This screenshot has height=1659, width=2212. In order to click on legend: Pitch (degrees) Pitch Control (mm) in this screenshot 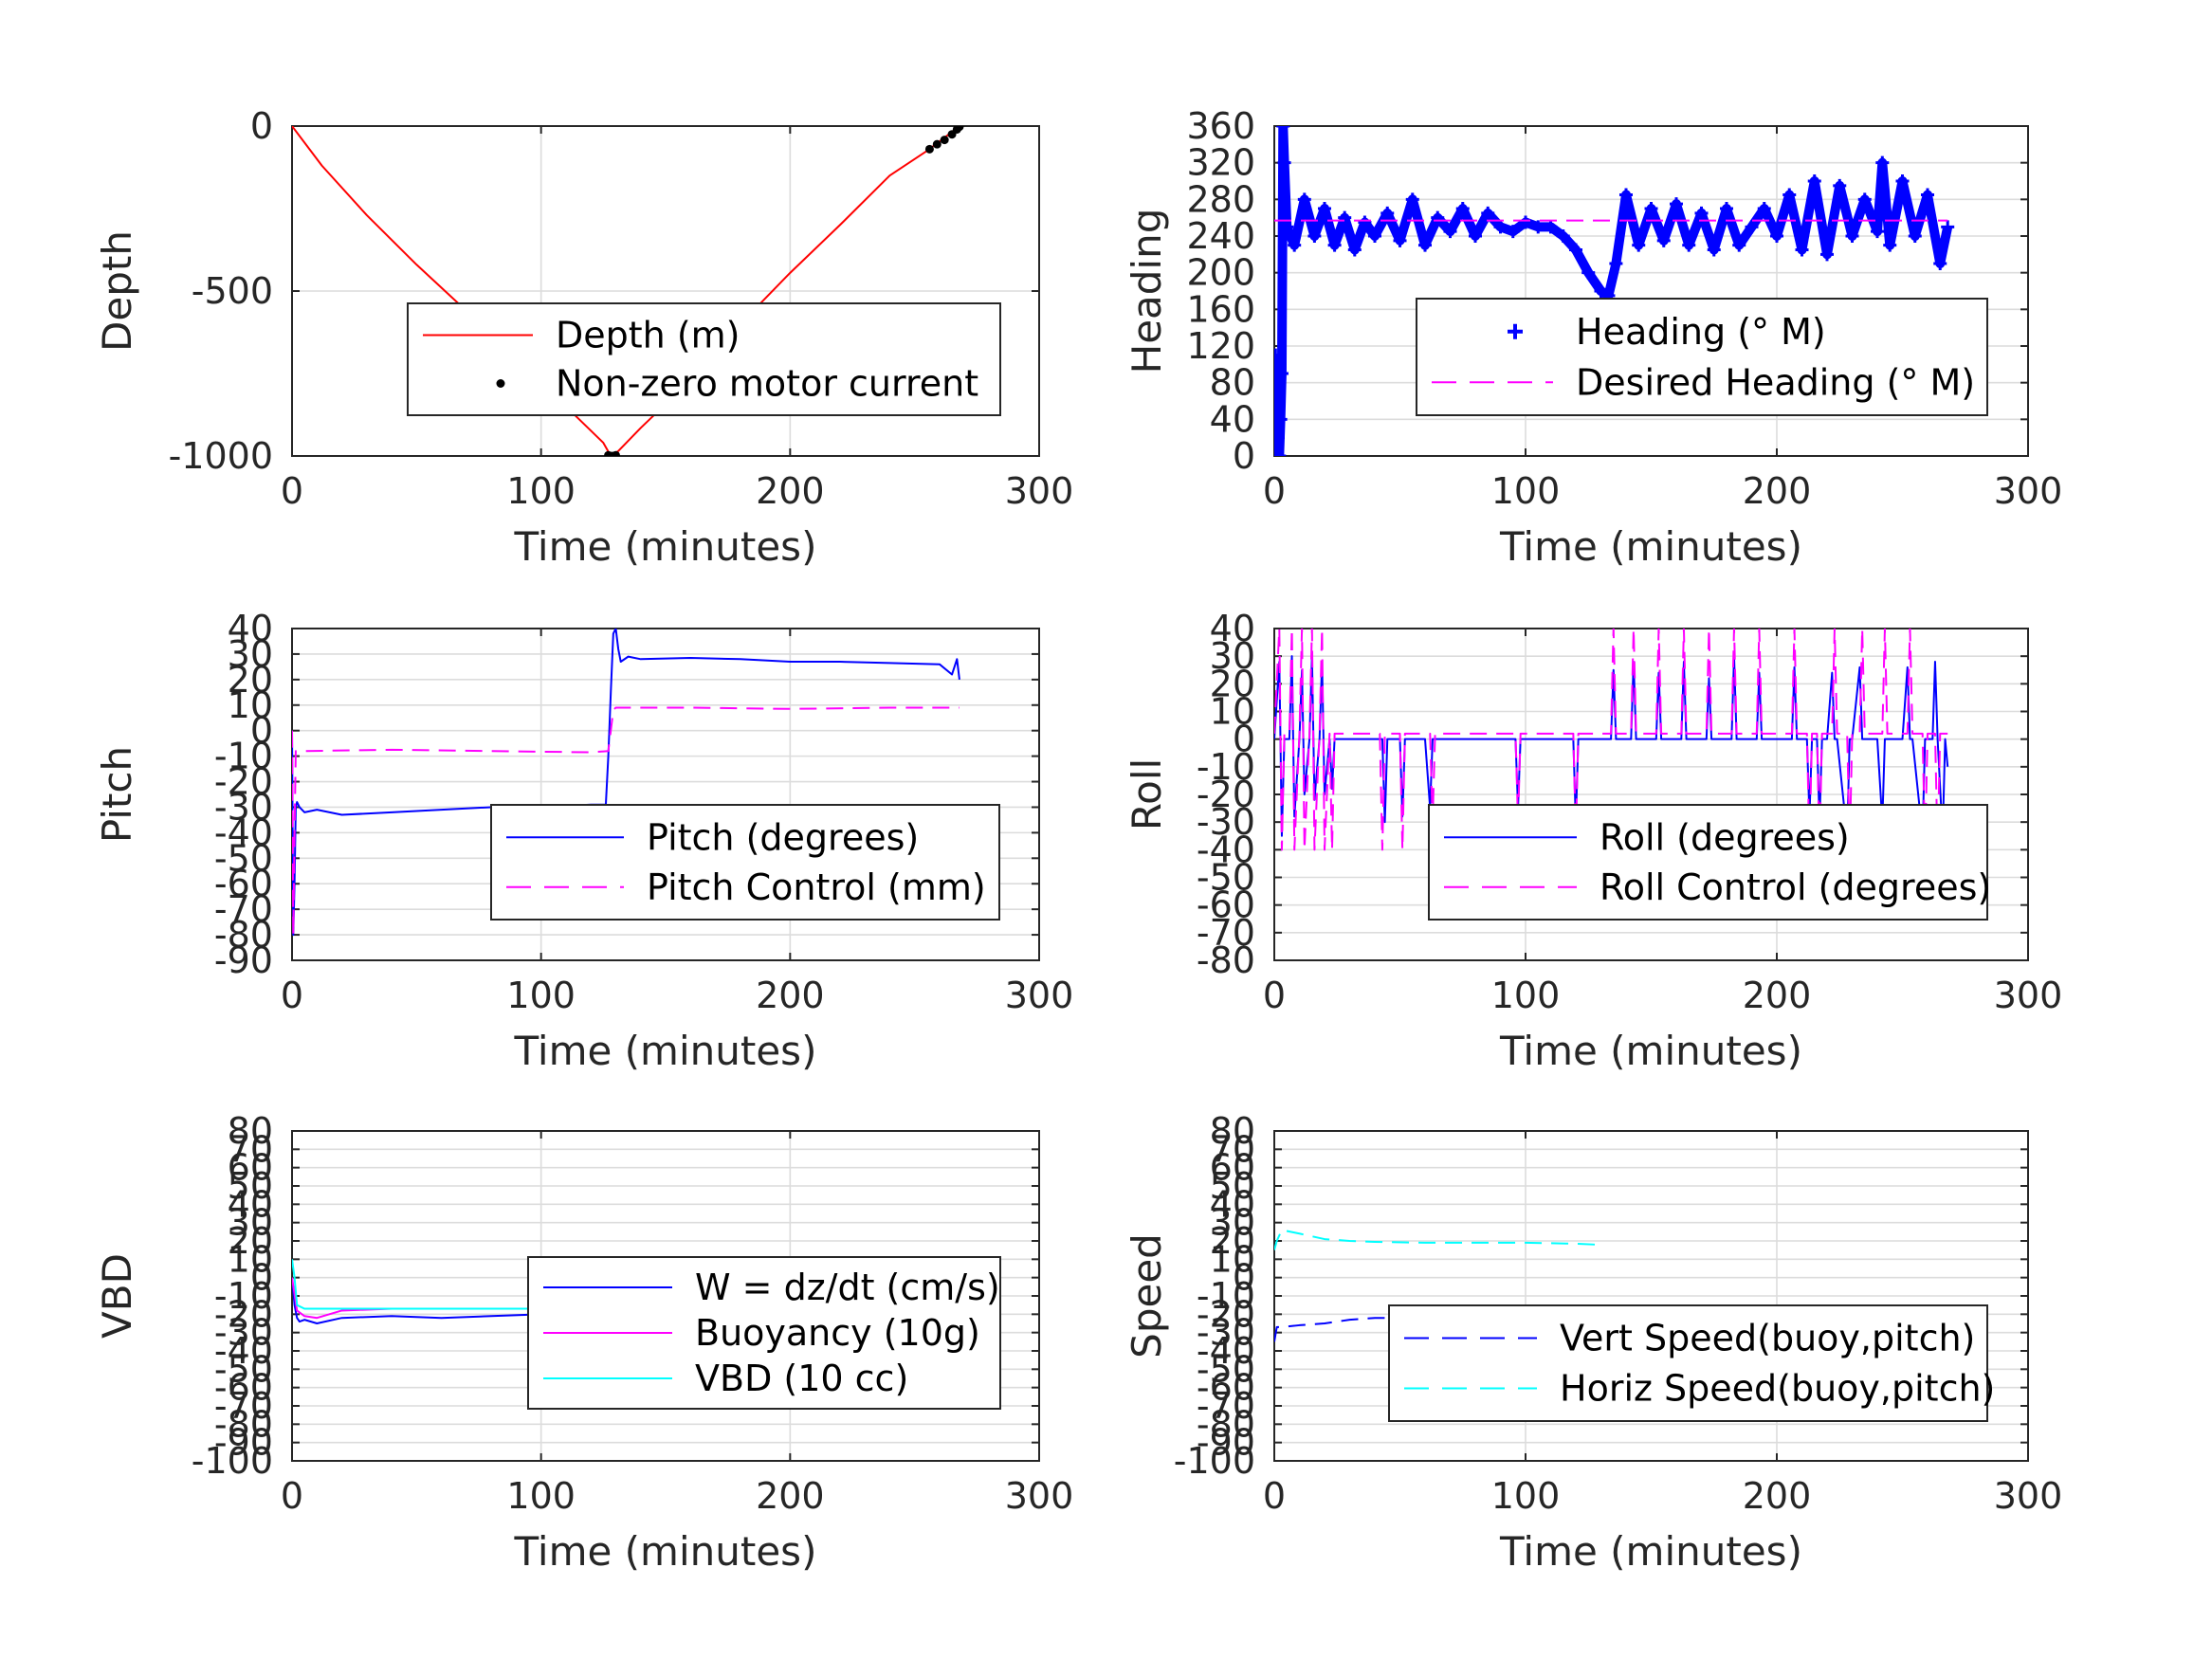, I will do `click(745, 862)`.